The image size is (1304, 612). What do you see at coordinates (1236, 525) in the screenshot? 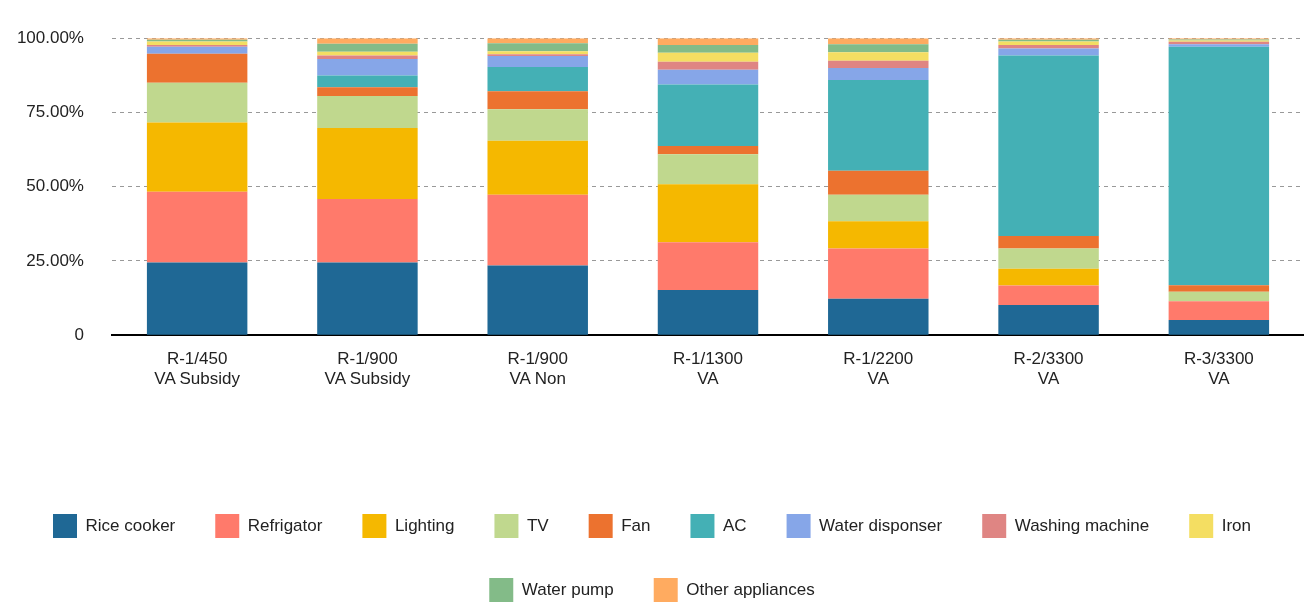
I see `legend-label: Iron` at bounding box center [1236, 525].